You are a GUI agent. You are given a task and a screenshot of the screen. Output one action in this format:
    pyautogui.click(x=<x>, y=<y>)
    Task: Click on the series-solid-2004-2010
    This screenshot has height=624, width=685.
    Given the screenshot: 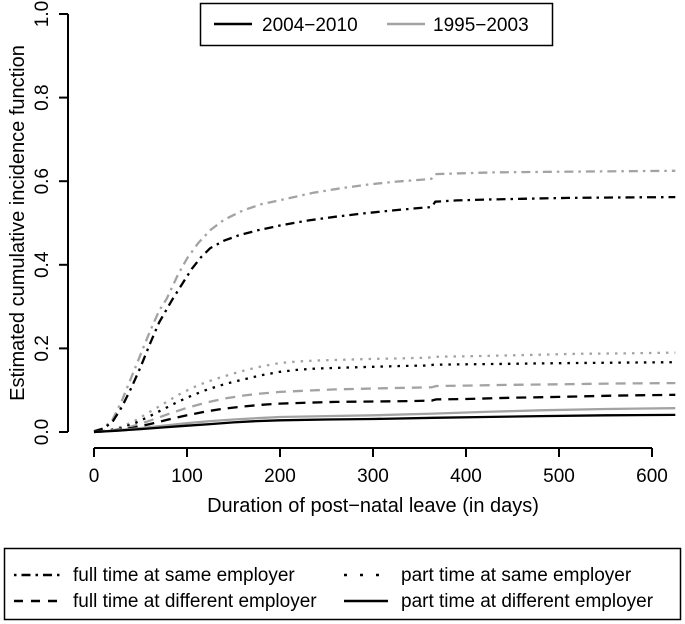 What is the action you would take?
    pyautogui.click(x=384, y=423)
    